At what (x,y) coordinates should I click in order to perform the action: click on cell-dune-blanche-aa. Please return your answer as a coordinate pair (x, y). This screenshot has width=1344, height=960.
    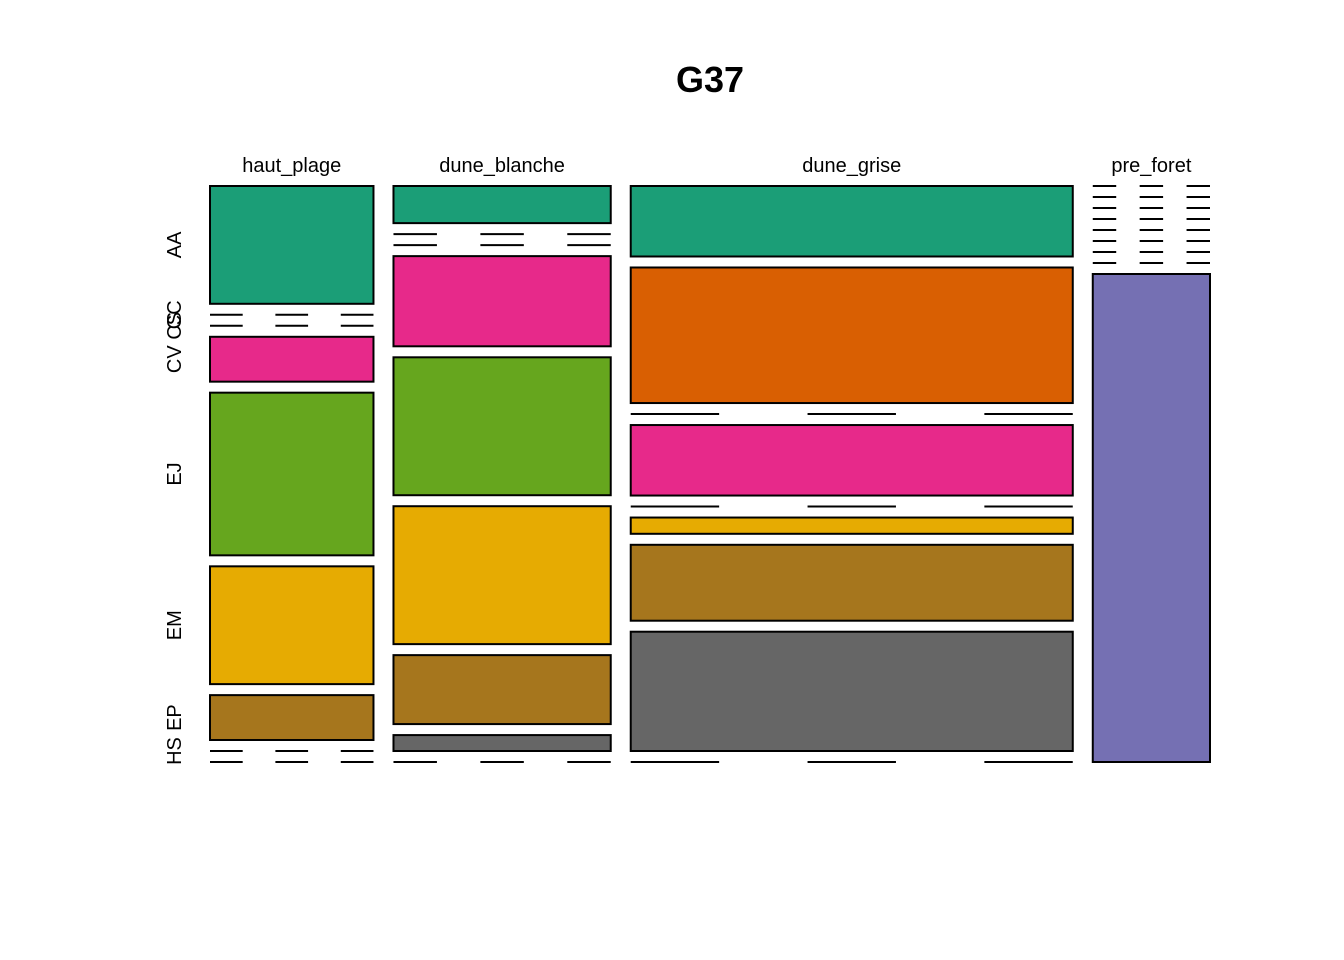
    Looking at the image, I should click on (502, 205).